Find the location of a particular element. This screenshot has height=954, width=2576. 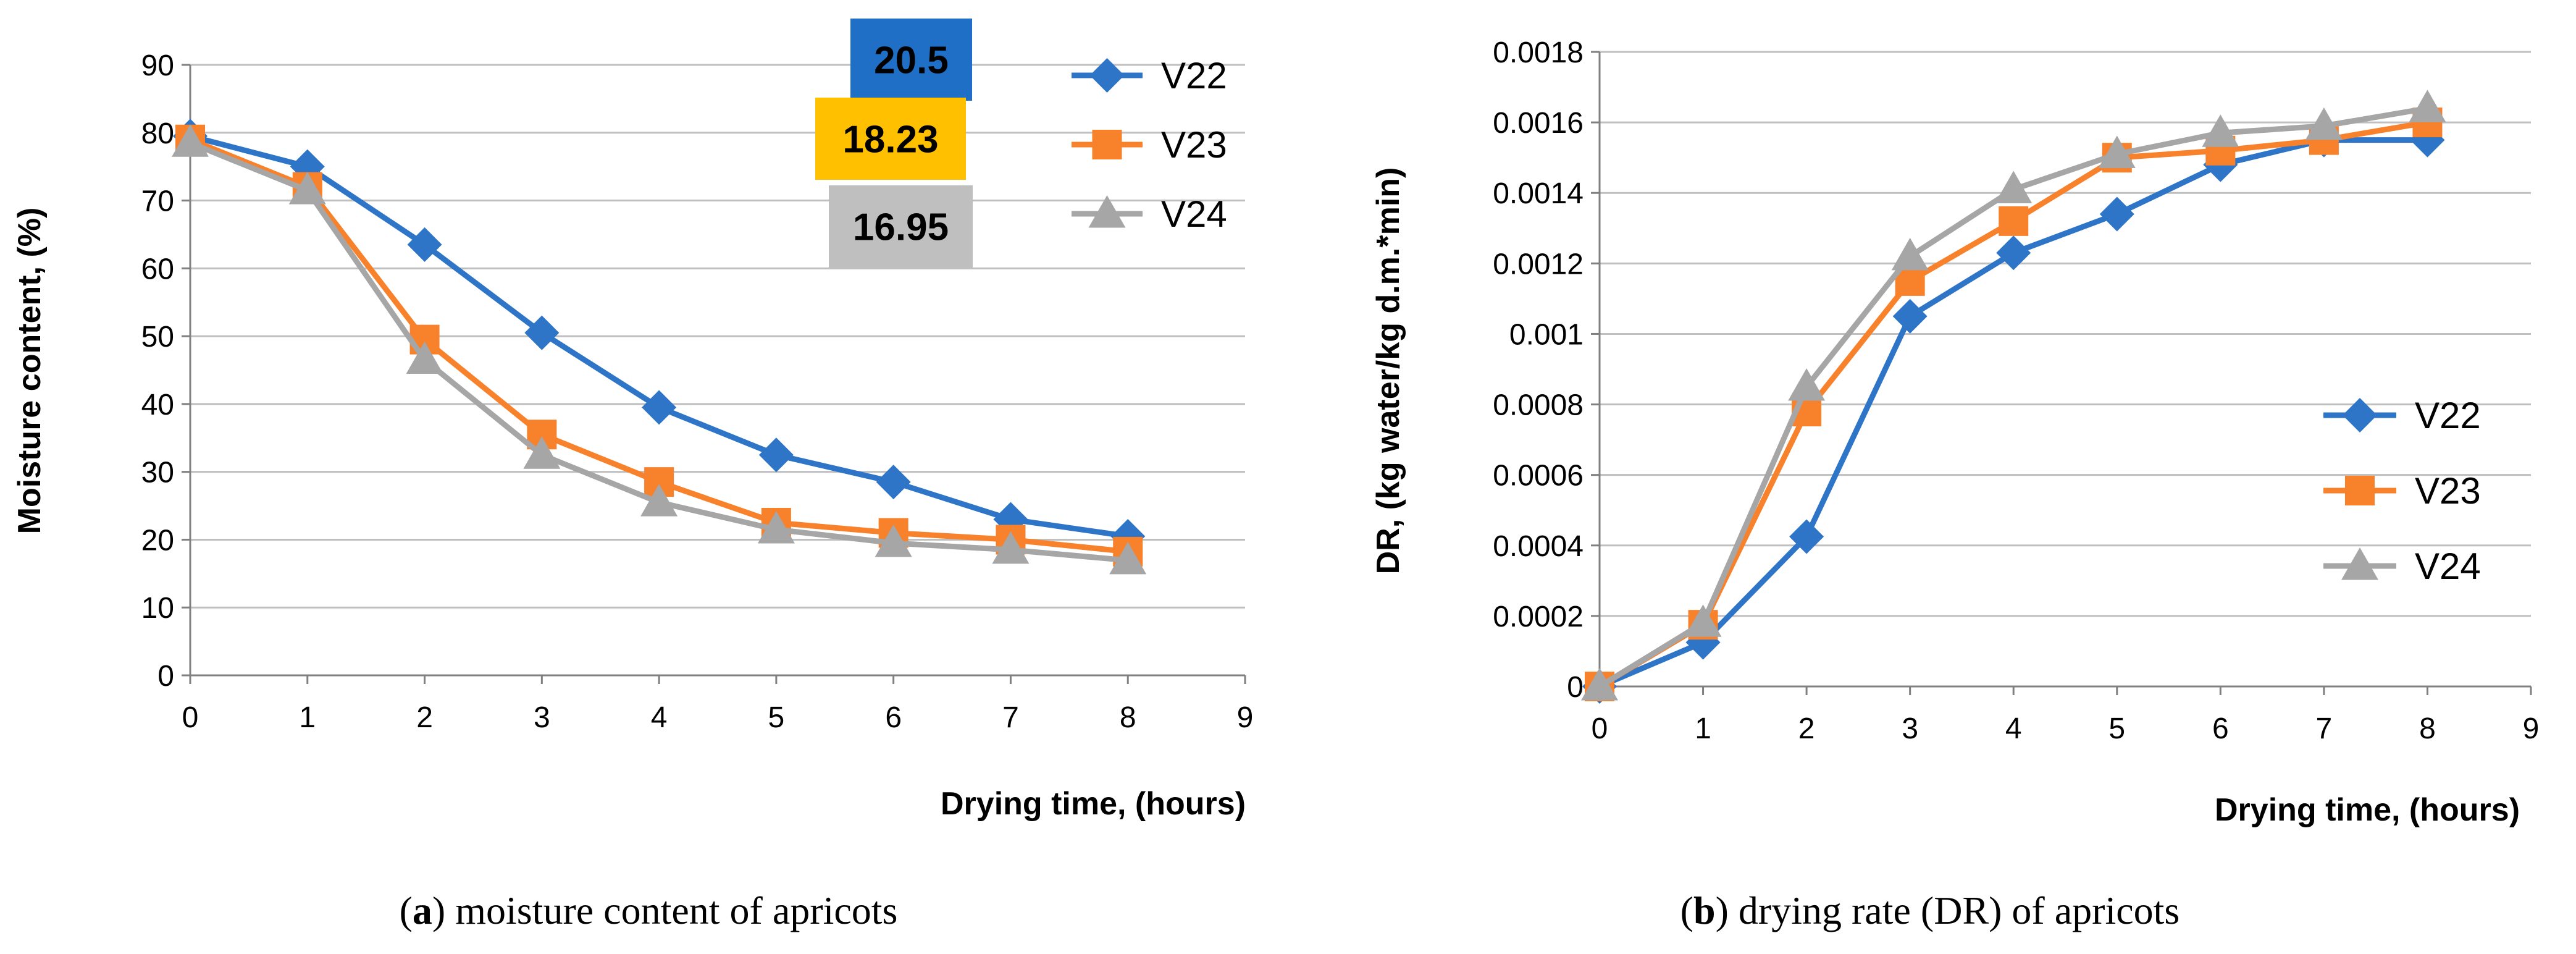

final-value-label-v22: 20.5 is located at coordinates (911, 61).